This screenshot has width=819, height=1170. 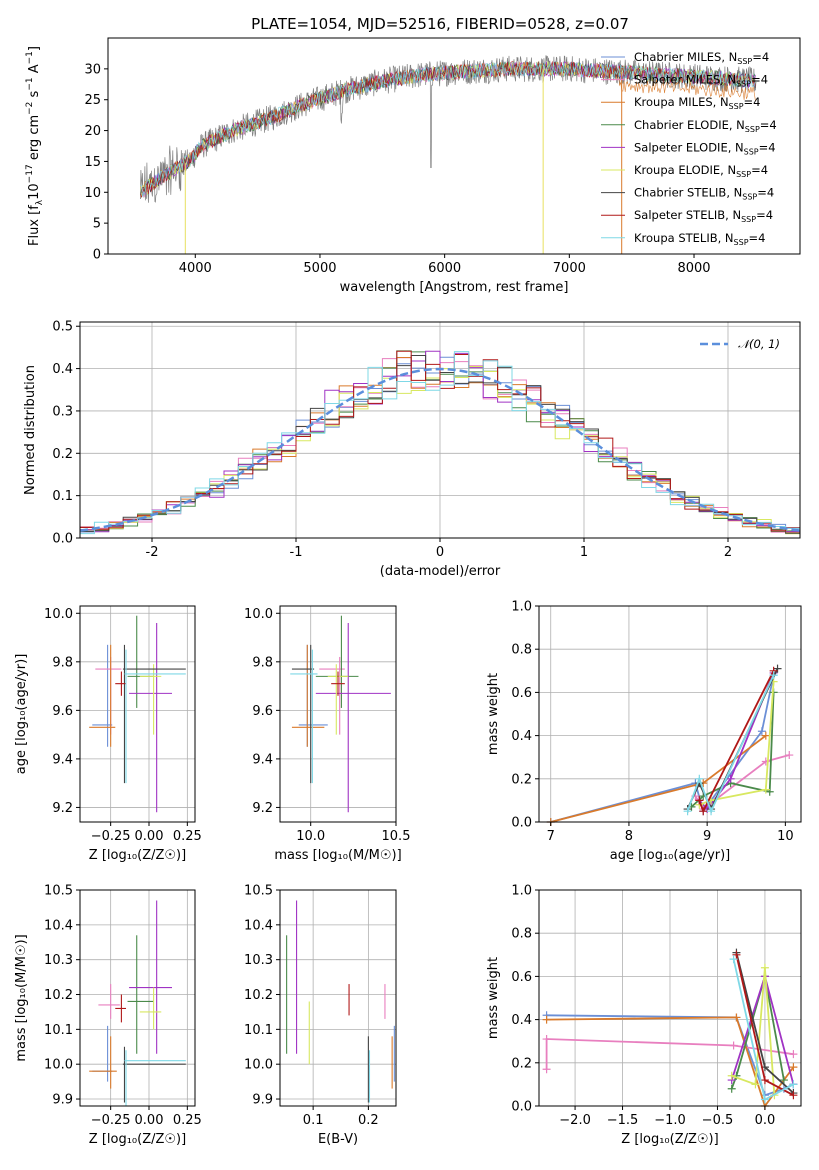 I want to click on point-kroupa-stelib, so click(x=304, y=716).